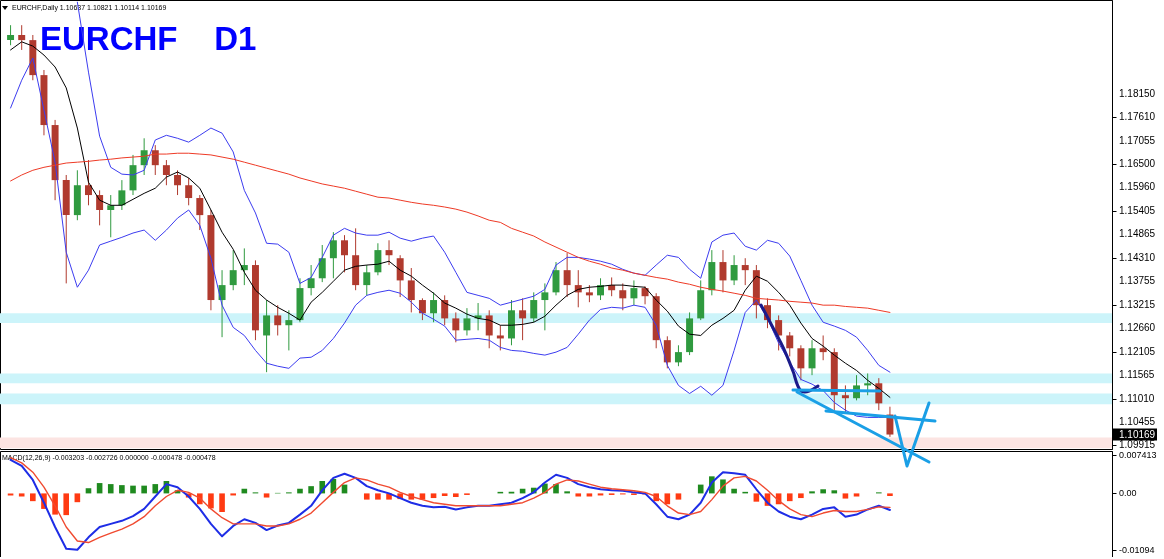 The height and width of the screenshot is (559, 1164). Describe the element at coordinates (1137, 304) in the screenshot. I see `y-tick-label: 1.13215` at that location.